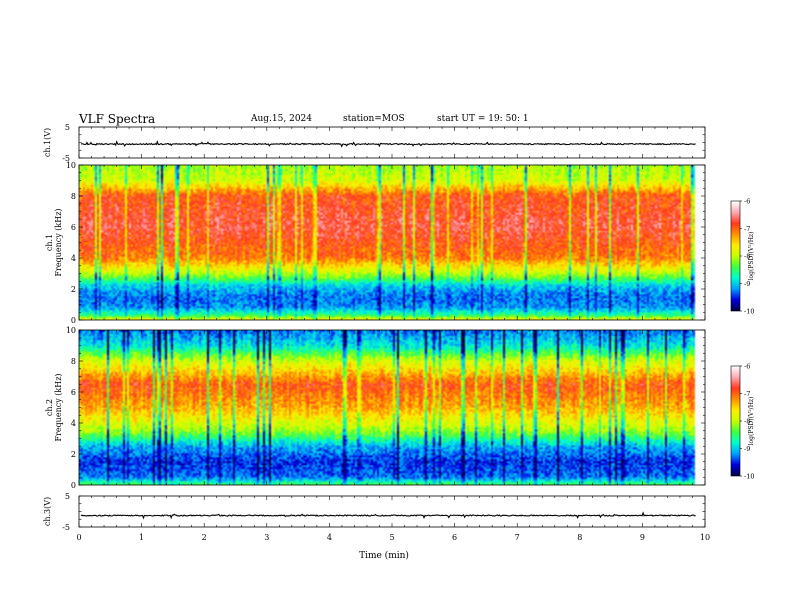 This screenshot has height=612, width=792. Describe the element at coordinates (73, 227) in the screenshot. I see `ch1-spectrogram-ytick-label: 6` at that location.